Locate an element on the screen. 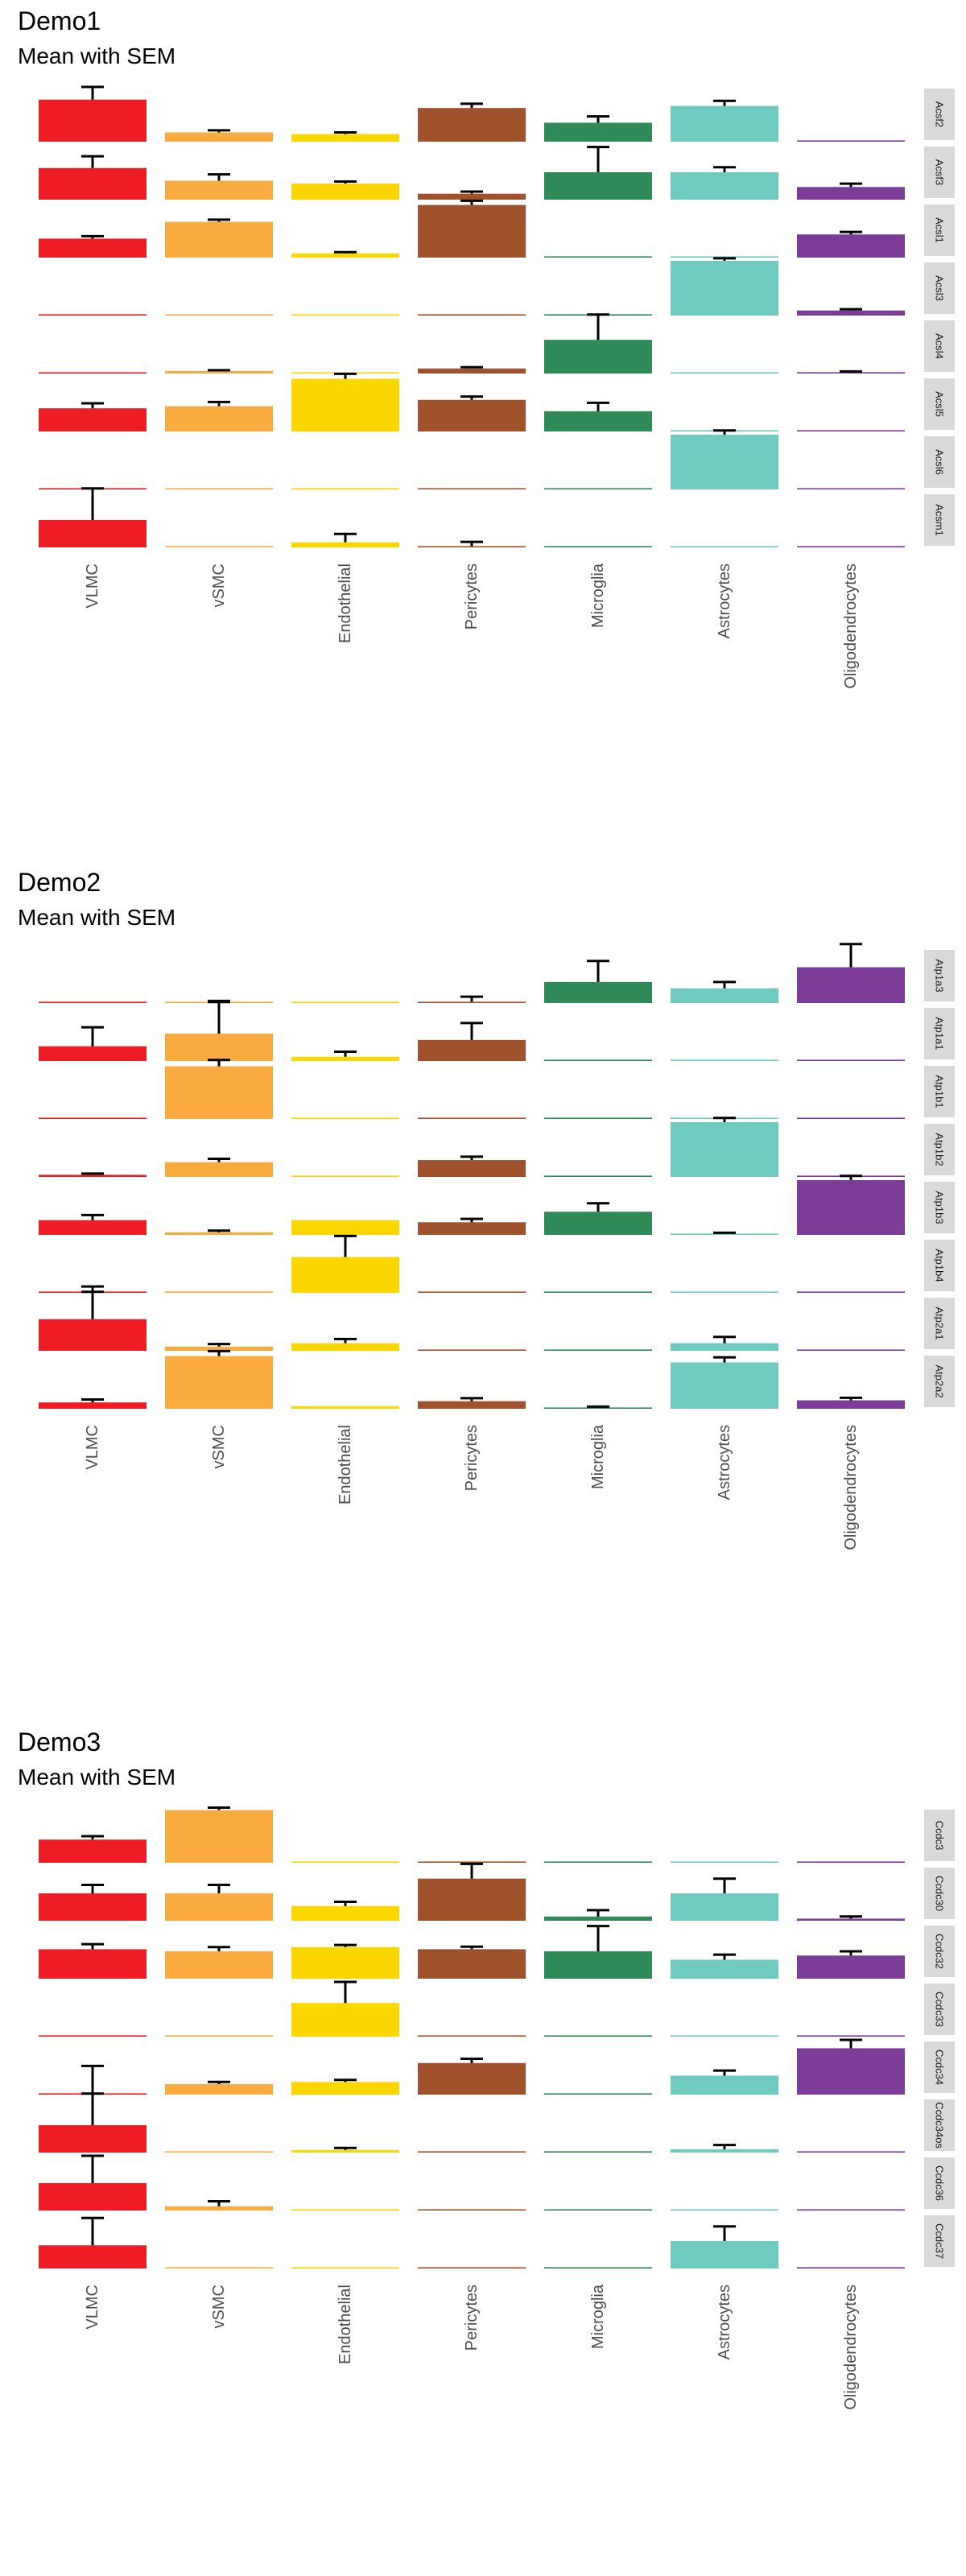  bar-atp2a1-endothelial is located at coordinates (345, 1347).